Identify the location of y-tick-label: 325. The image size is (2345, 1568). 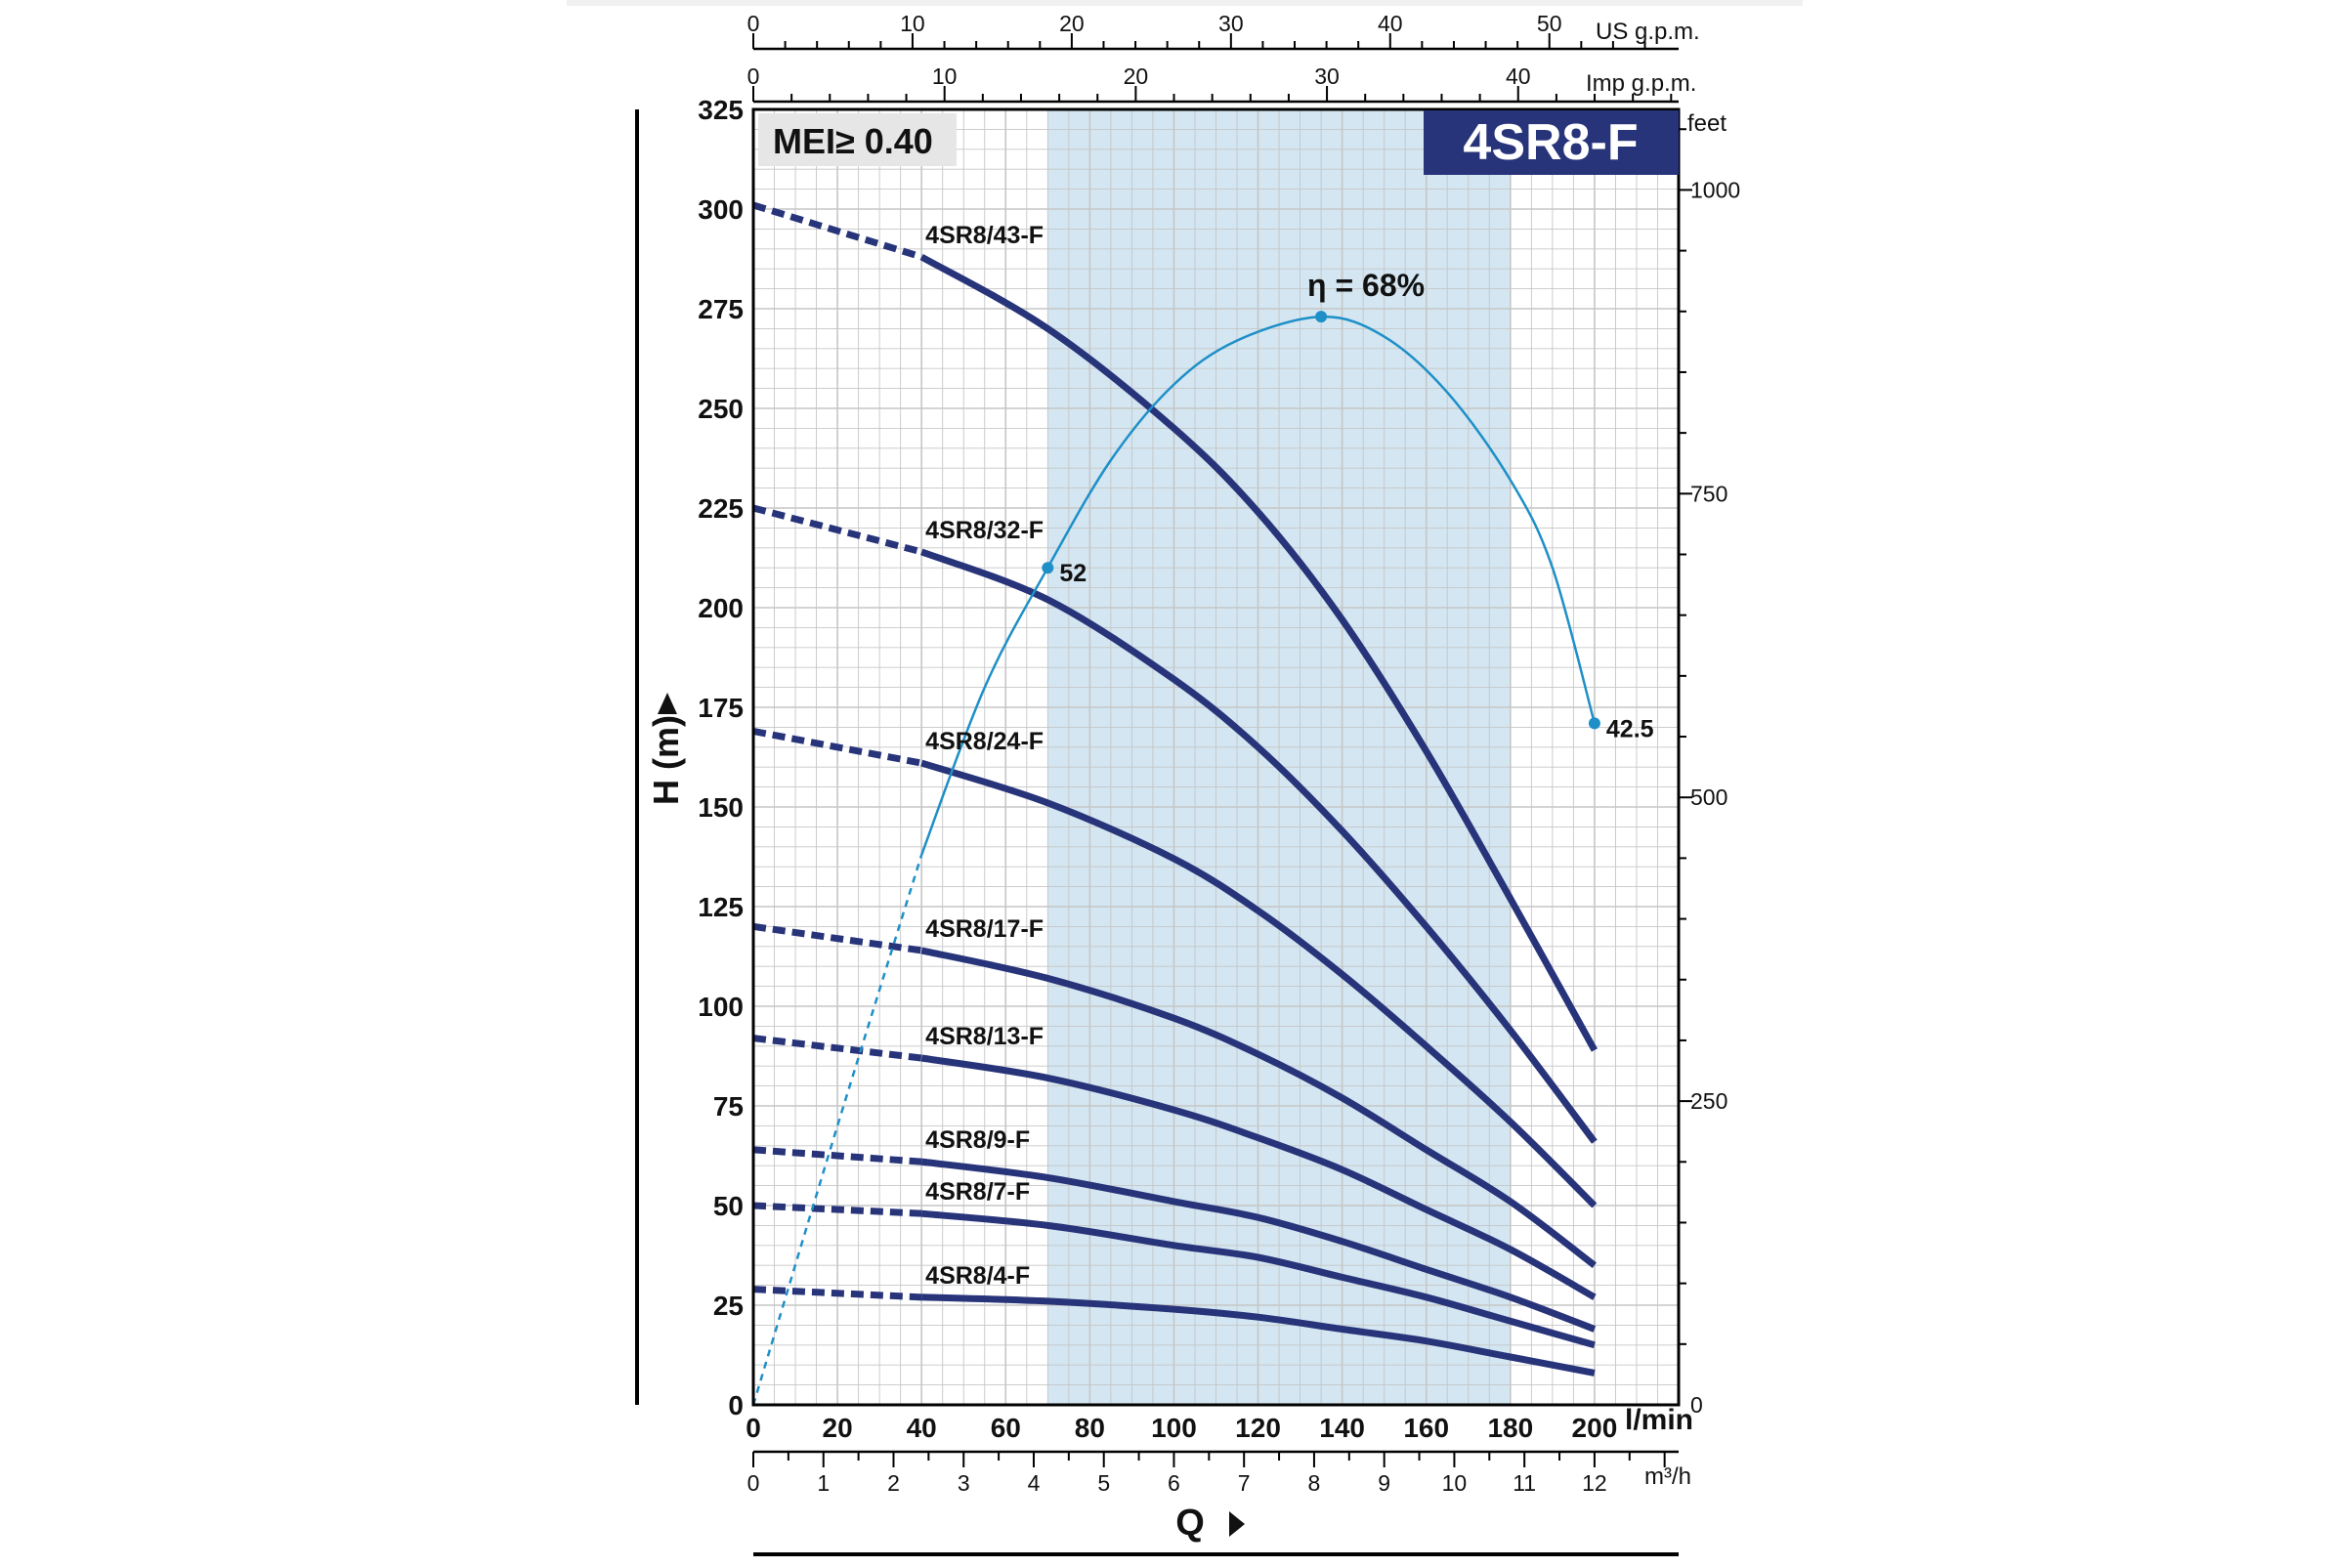
(721, 110).